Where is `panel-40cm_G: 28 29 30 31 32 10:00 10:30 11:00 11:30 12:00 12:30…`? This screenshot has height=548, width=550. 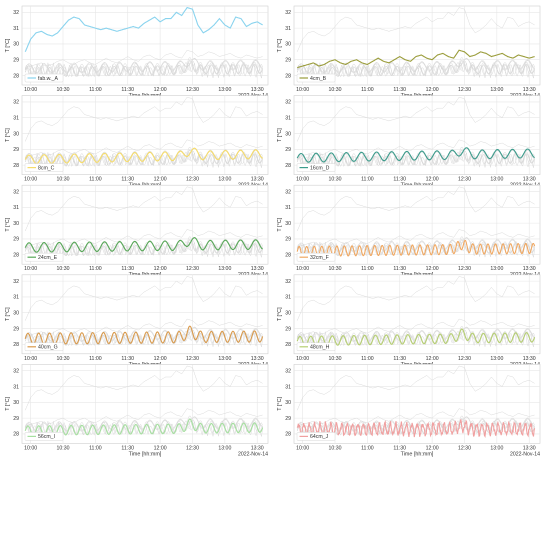 panel-40cm_G: 28 29 30 31 32 10:00 10:30 11:00 11:30 12:00 12:30… is located at coordinates (137, 321).